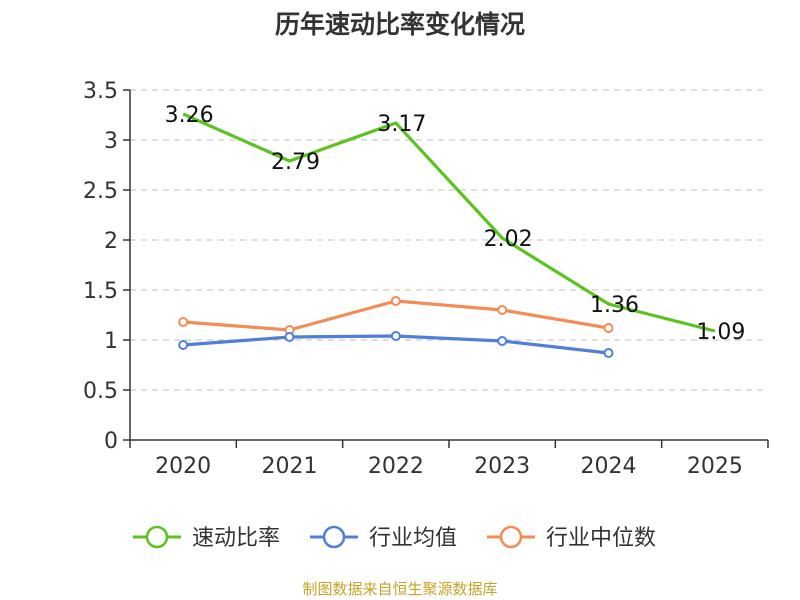 The height and width of the screenshot is (600, 800). I want to click on y-tick-label: 1.5, so click(100, 291).